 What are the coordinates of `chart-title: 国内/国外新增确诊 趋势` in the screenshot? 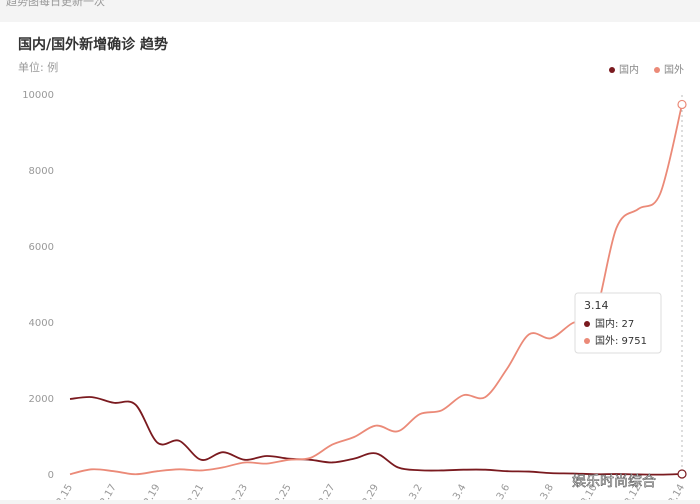 It's located at (93, 44).